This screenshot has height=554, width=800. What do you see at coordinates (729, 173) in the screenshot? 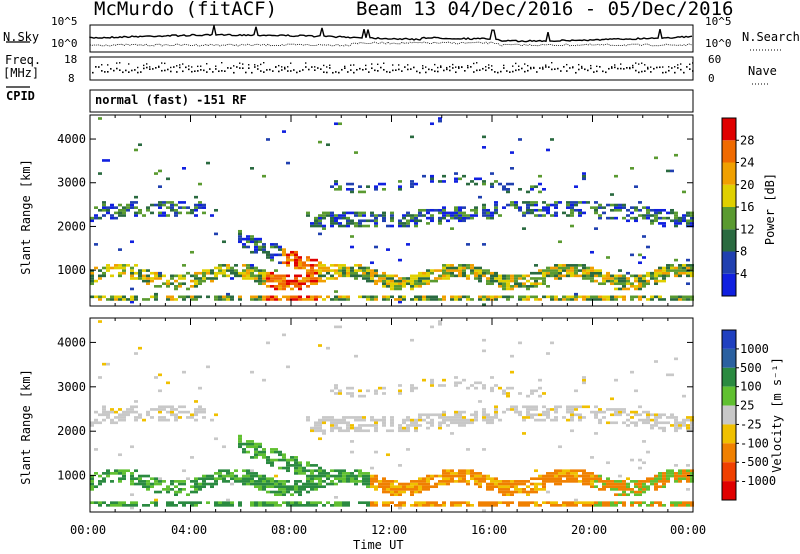
I see `power-colorbar-swatch` at bounding box center [729, 173].